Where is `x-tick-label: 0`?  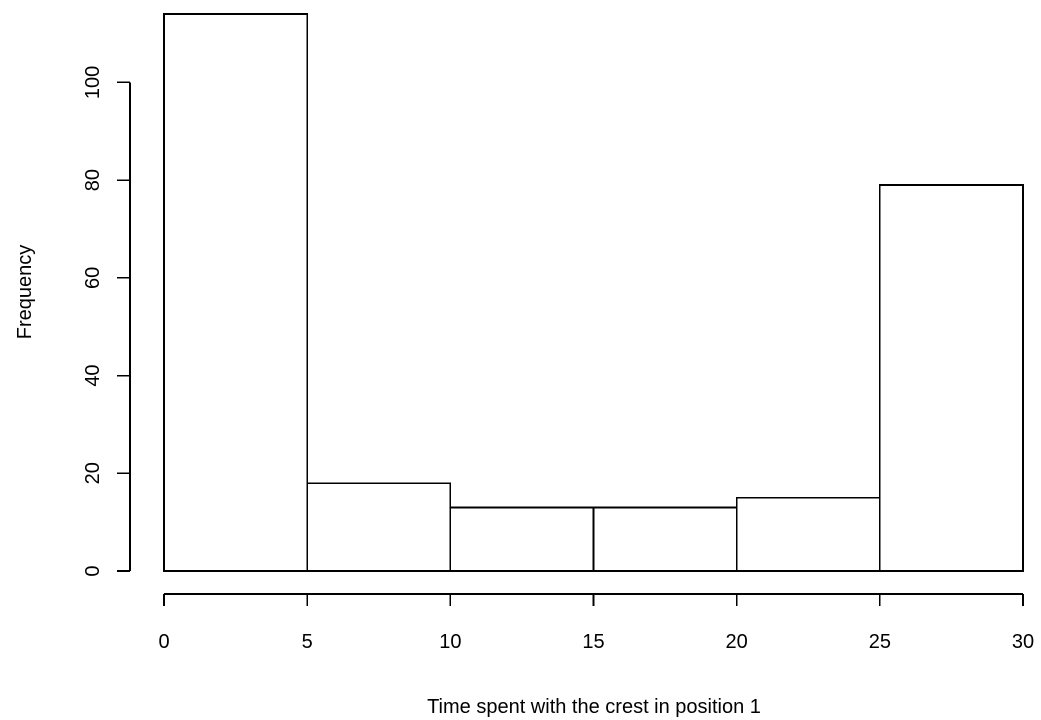 x-tick-label: 0 is located at coordinates (163, 642).